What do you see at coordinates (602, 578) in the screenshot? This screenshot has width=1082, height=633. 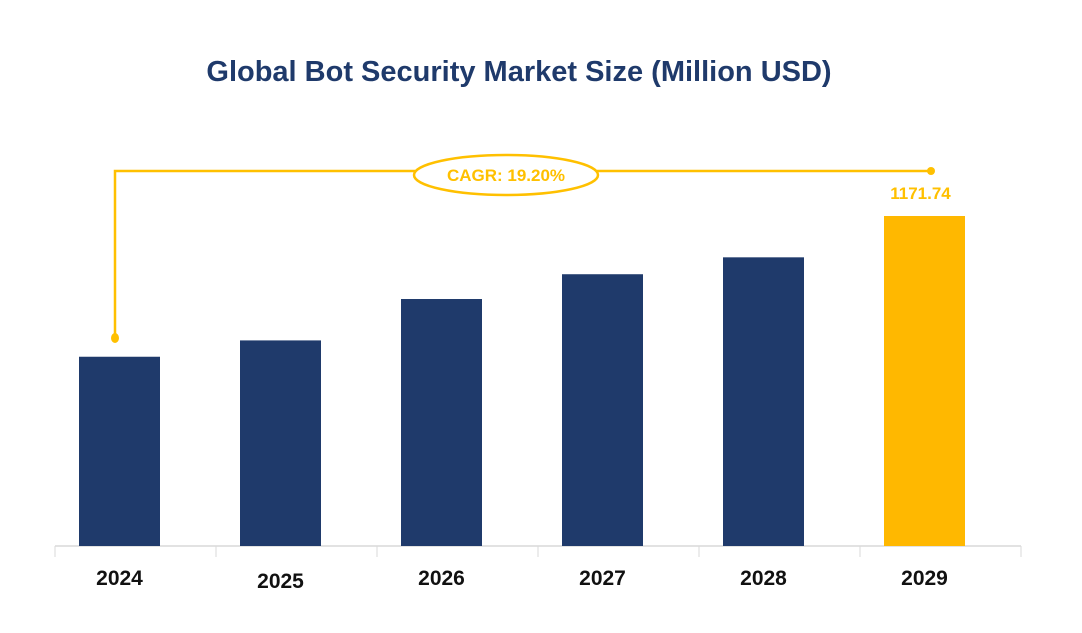 I see `x-tick-label: 2027` at bounding box center [602, 578].